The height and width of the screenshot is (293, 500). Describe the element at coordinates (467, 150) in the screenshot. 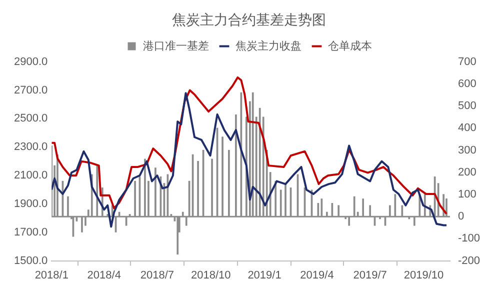

I see `y2-tick-label: 300` at that location.